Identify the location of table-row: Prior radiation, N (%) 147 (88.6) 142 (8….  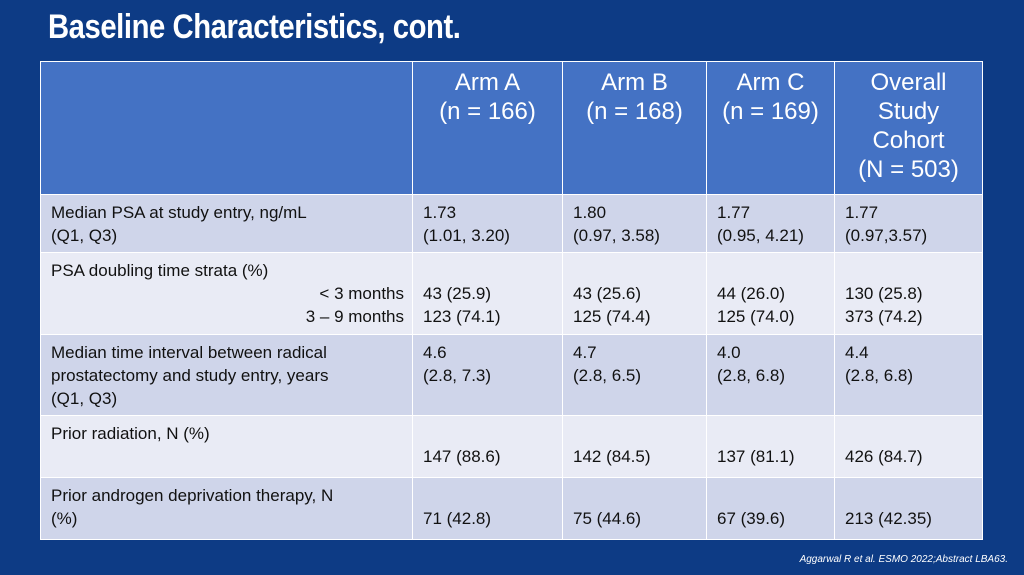
(511, 446).